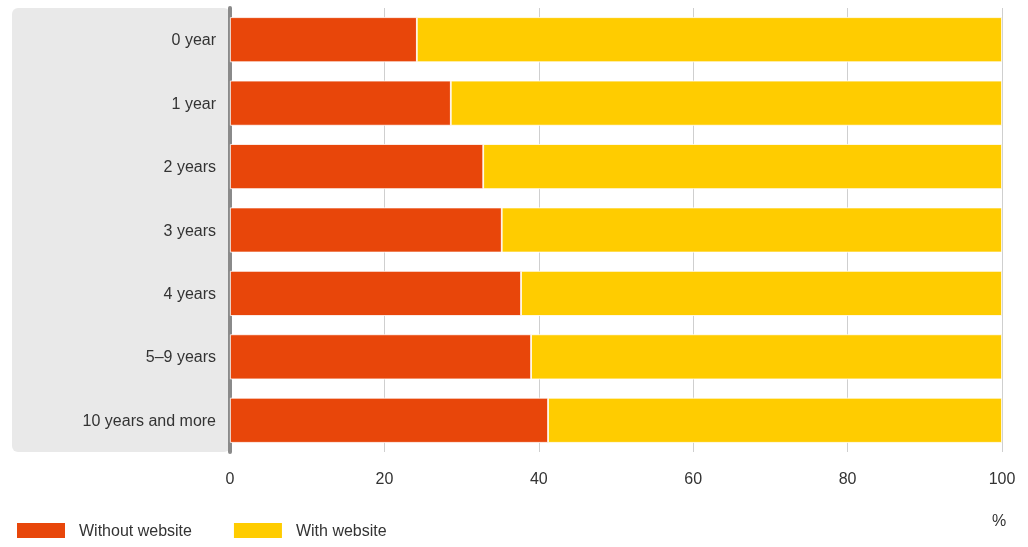 The image size is (1028, 547). What do you see at coordinates (230, 478) in the screenshot?
I see `x-tick-label: 0` at bounding box center [230, 478].